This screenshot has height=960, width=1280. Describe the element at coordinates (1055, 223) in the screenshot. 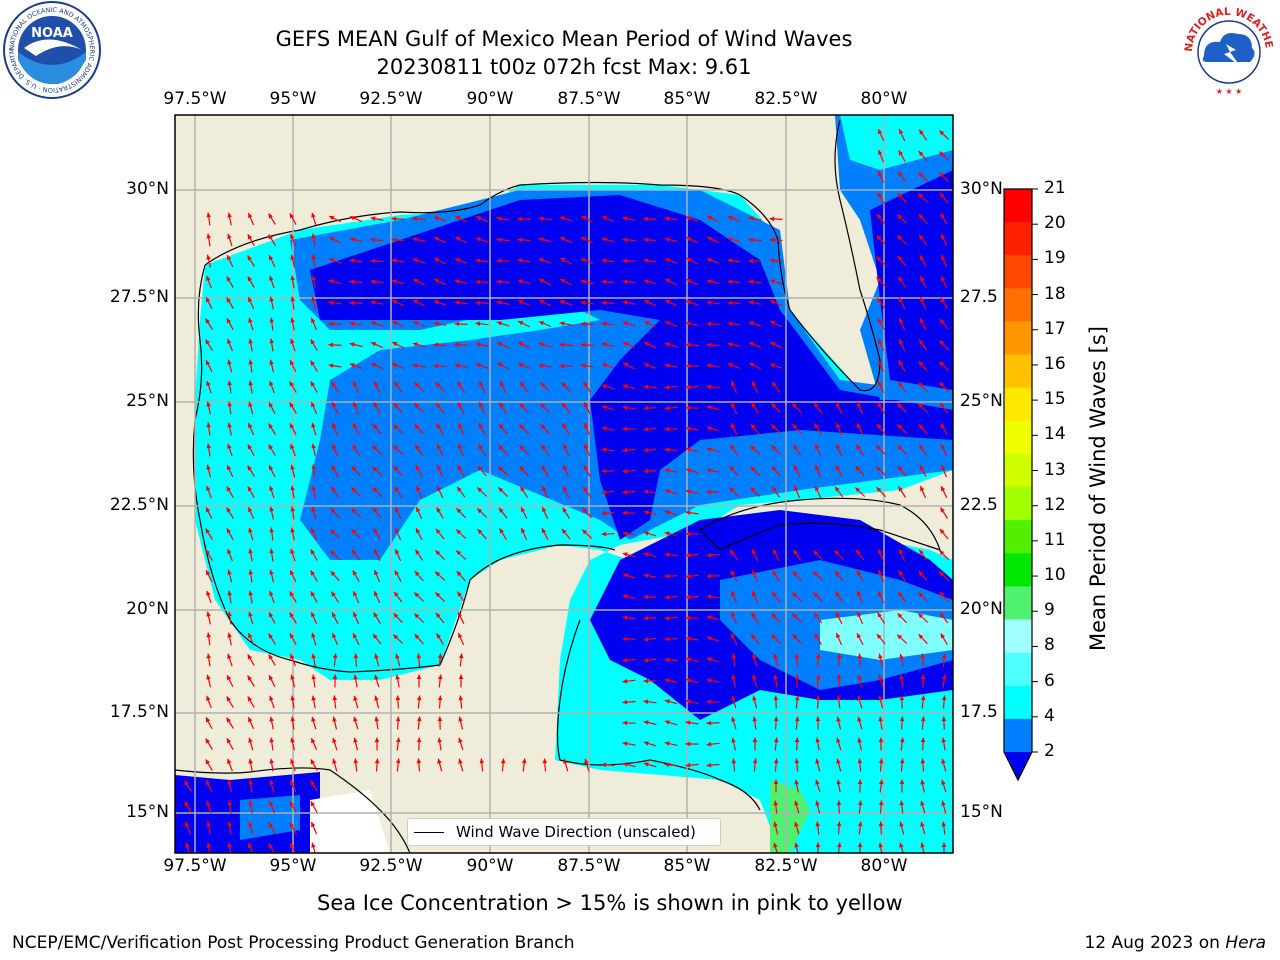

I see `colorbar-tick-label: 20` at that location.